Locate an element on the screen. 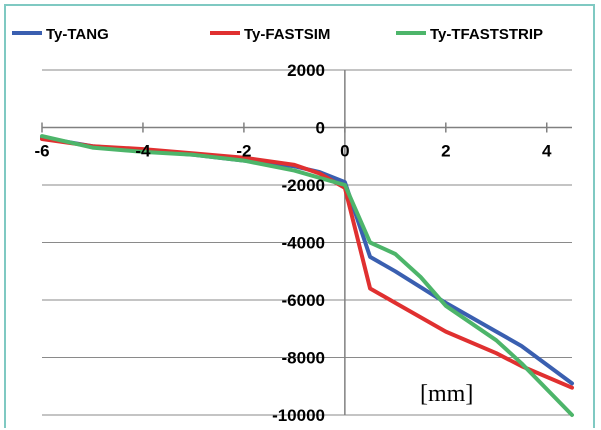 The height and width of the screenshot is (430, 601). legend-label: Ty-FASTSIM is located at coordinates (287, 34).